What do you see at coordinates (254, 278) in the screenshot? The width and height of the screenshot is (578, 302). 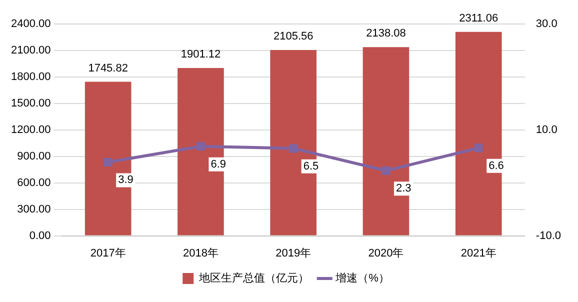 I see `legend-label: 地区生产总值（亿元）` at bounding box center [254, 278].